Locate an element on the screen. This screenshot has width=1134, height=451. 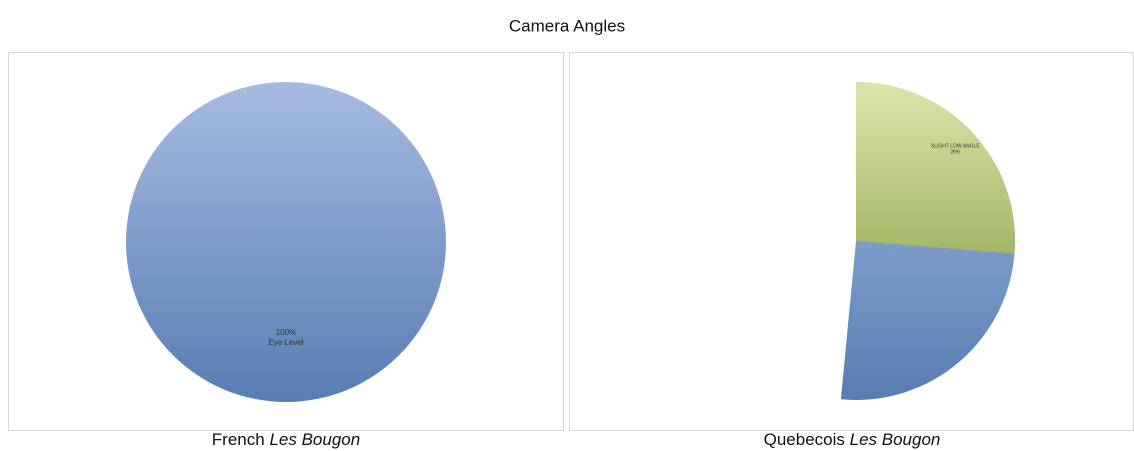
page-title: Camera Angles is located at coordinates (567, 25).